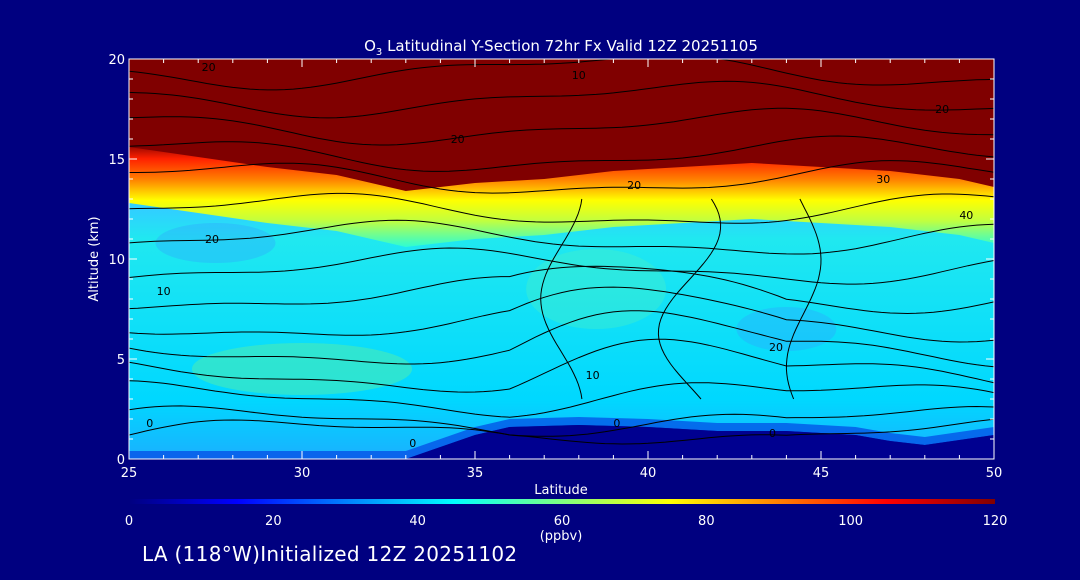 This screenshot has height=580, width=1080. What do you see at coordinates (561, 536) in the screenshot?
I see `colorbar-unit-label: (ppbv)` at bounding box center [561, 536].